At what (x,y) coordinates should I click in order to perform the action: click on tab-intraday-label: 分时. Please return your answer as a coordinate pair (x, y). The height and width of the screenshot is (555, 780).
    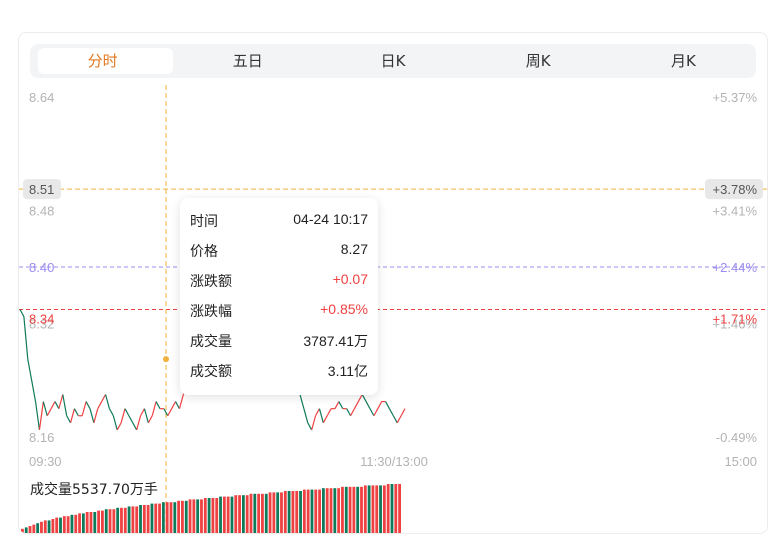
    Looking at the image, I should click on (102, 61).